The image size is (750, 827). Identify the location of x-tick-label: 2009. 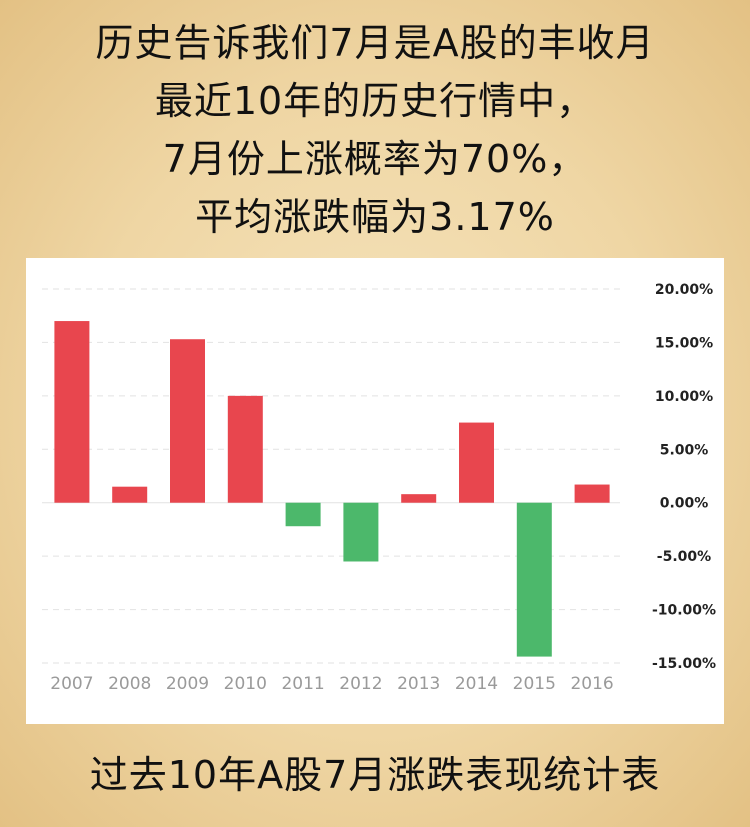
(187, 684).